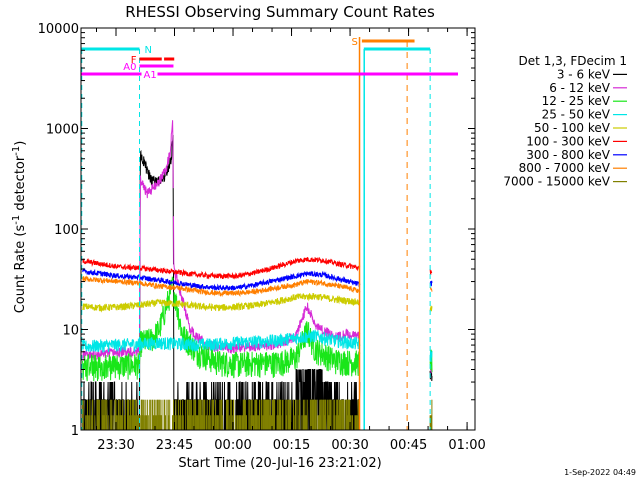  I want to click on y-tick-label: 10000, so click(58, 29).